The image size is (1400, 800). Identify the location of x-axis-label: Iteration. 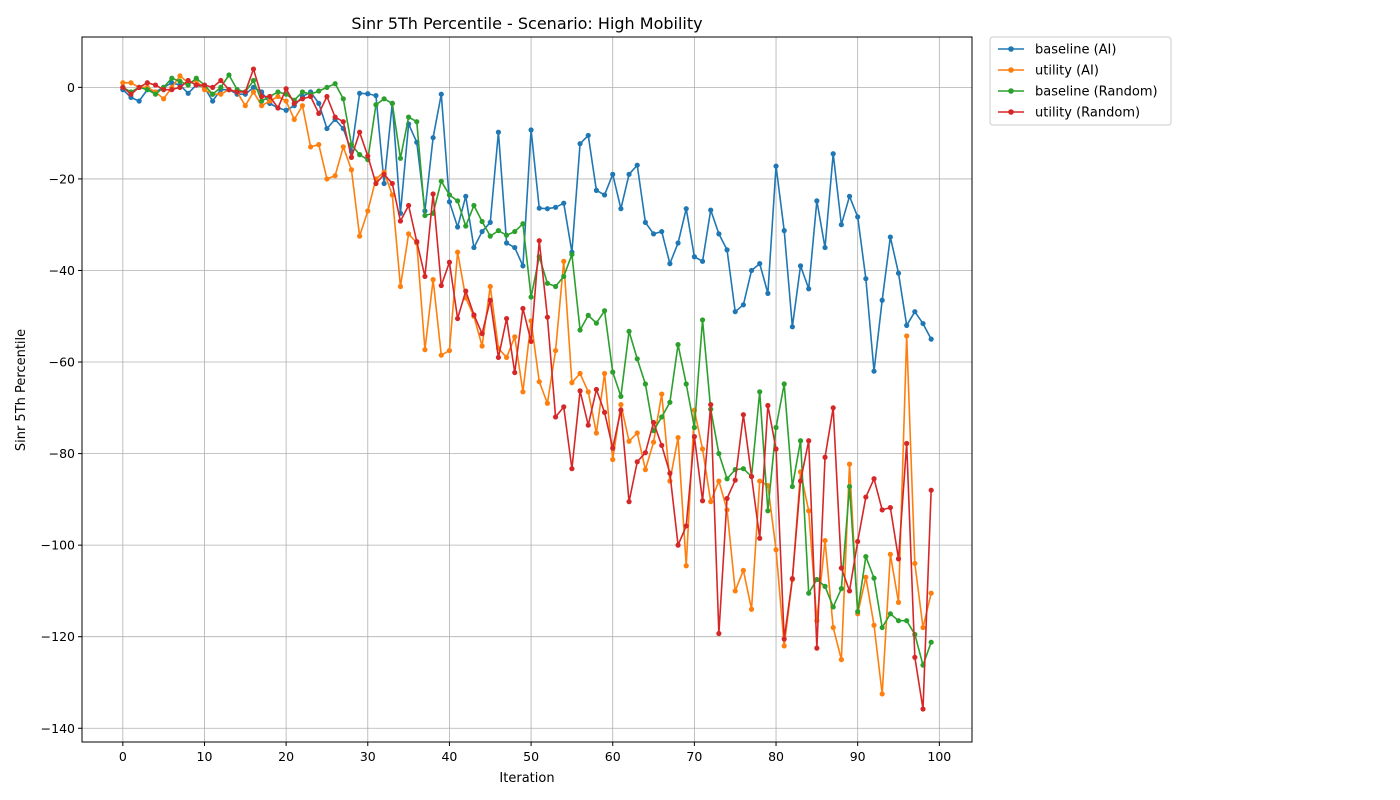
(526, 778).